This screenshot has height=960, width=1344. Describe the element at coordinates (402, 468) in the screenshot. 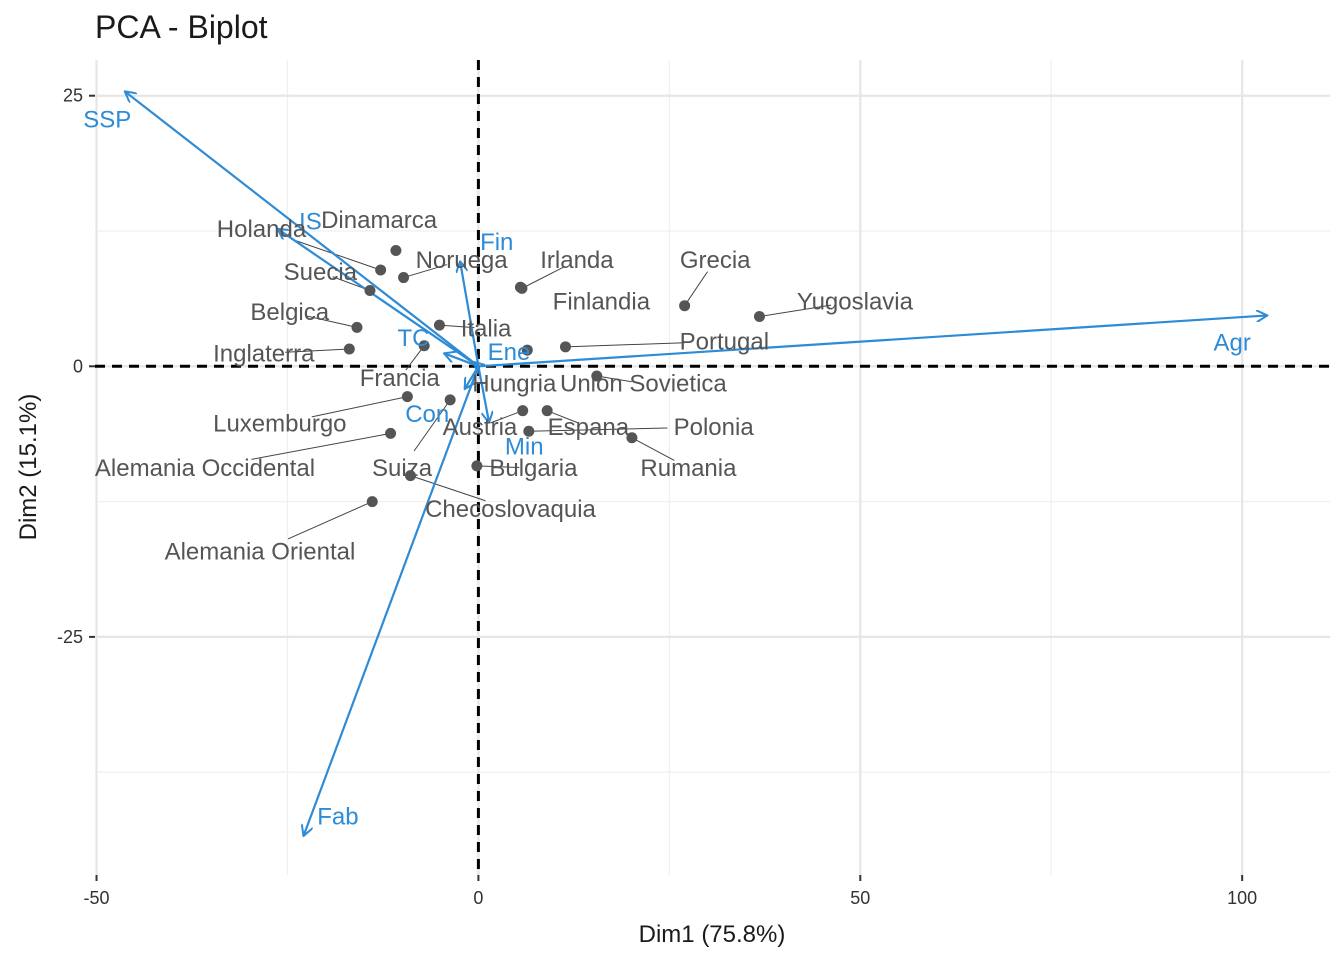

I see `label-suiza: Suiza` at that location.